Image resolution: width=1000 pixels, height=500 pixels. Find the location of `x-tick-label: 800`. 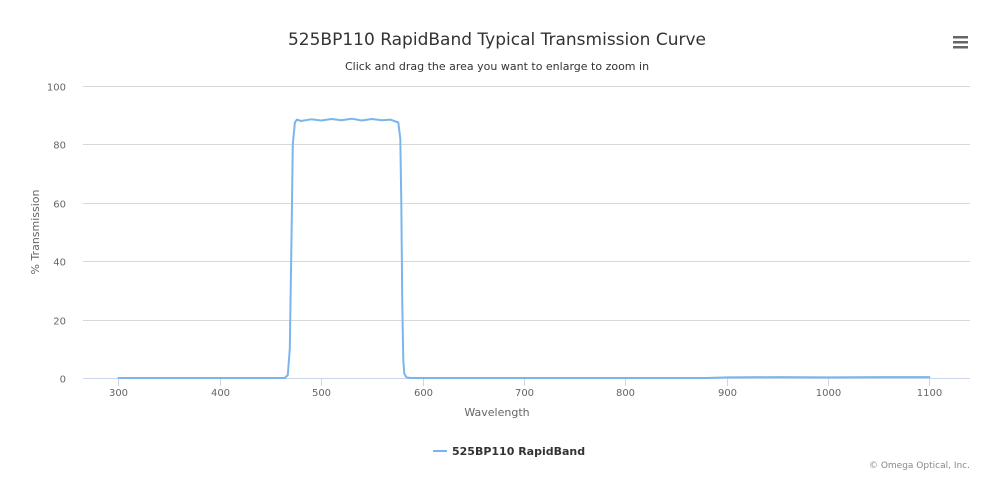

x-tick-label: 800 is located at coordinates (625, 393).